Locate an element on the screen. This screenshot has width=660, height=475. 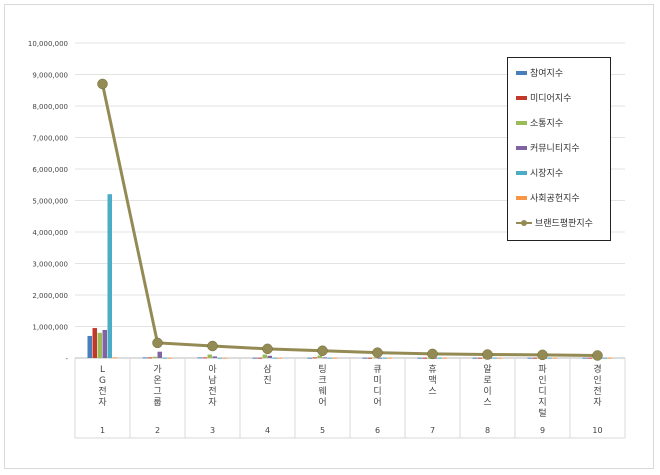
category-char: 로 is located at coordinates (487, 381).